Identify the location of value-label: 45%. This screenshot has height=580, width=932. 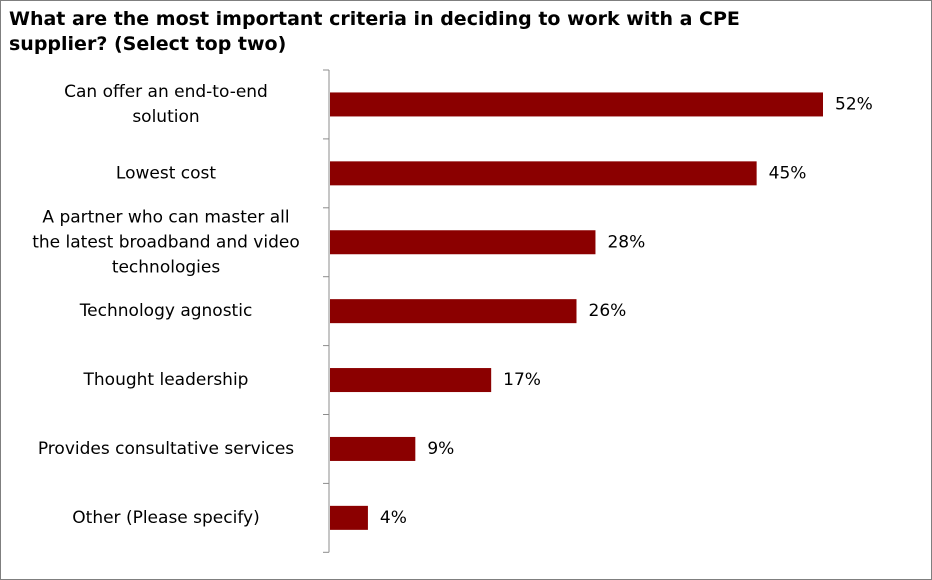
(788, 173).